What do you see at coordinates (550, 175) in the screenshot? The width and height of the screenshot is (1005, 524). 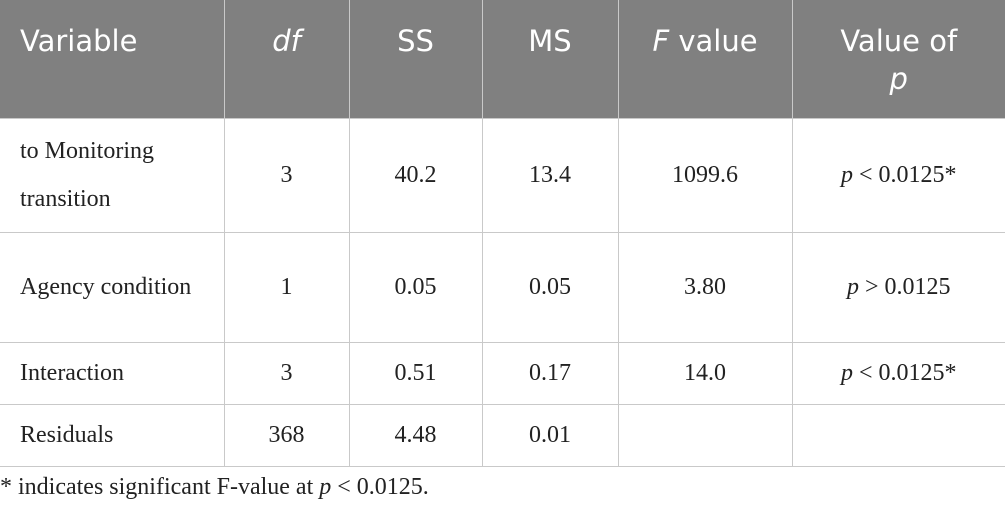 I see `cell: 13.4` at bounding box center [550, 175].